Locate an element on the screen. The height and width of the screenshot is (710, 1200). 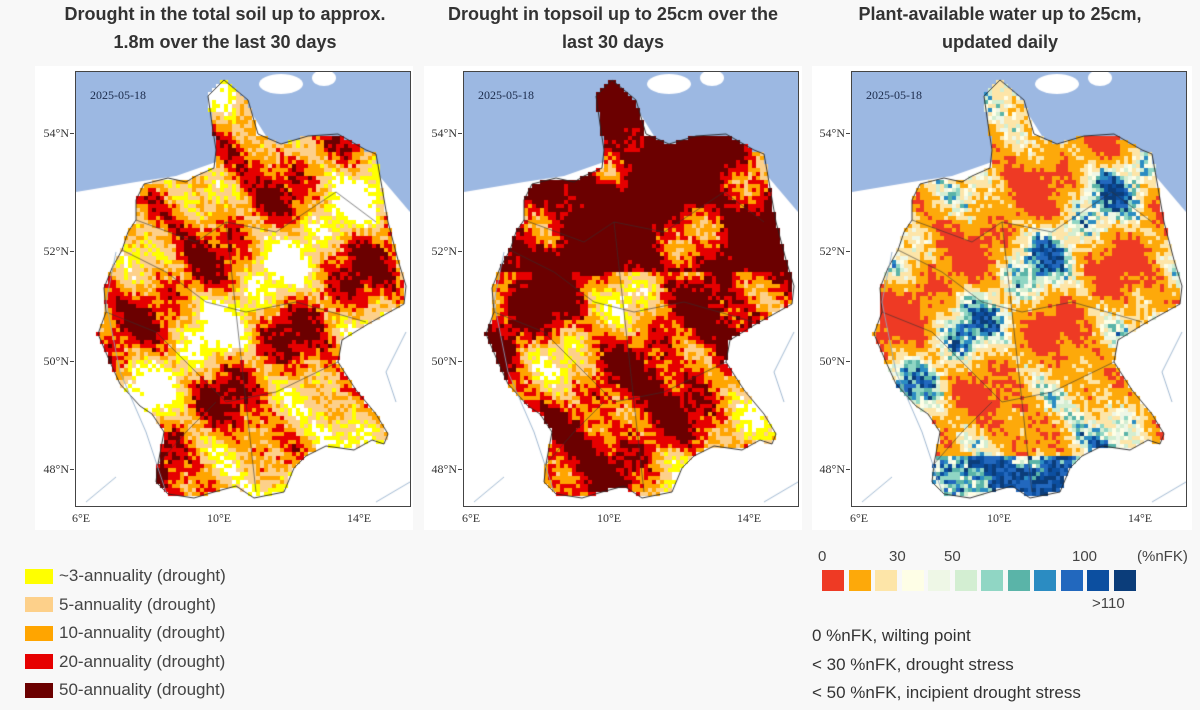
legend-item: 10-annuality (drought) is located at coordinates (125, 633).